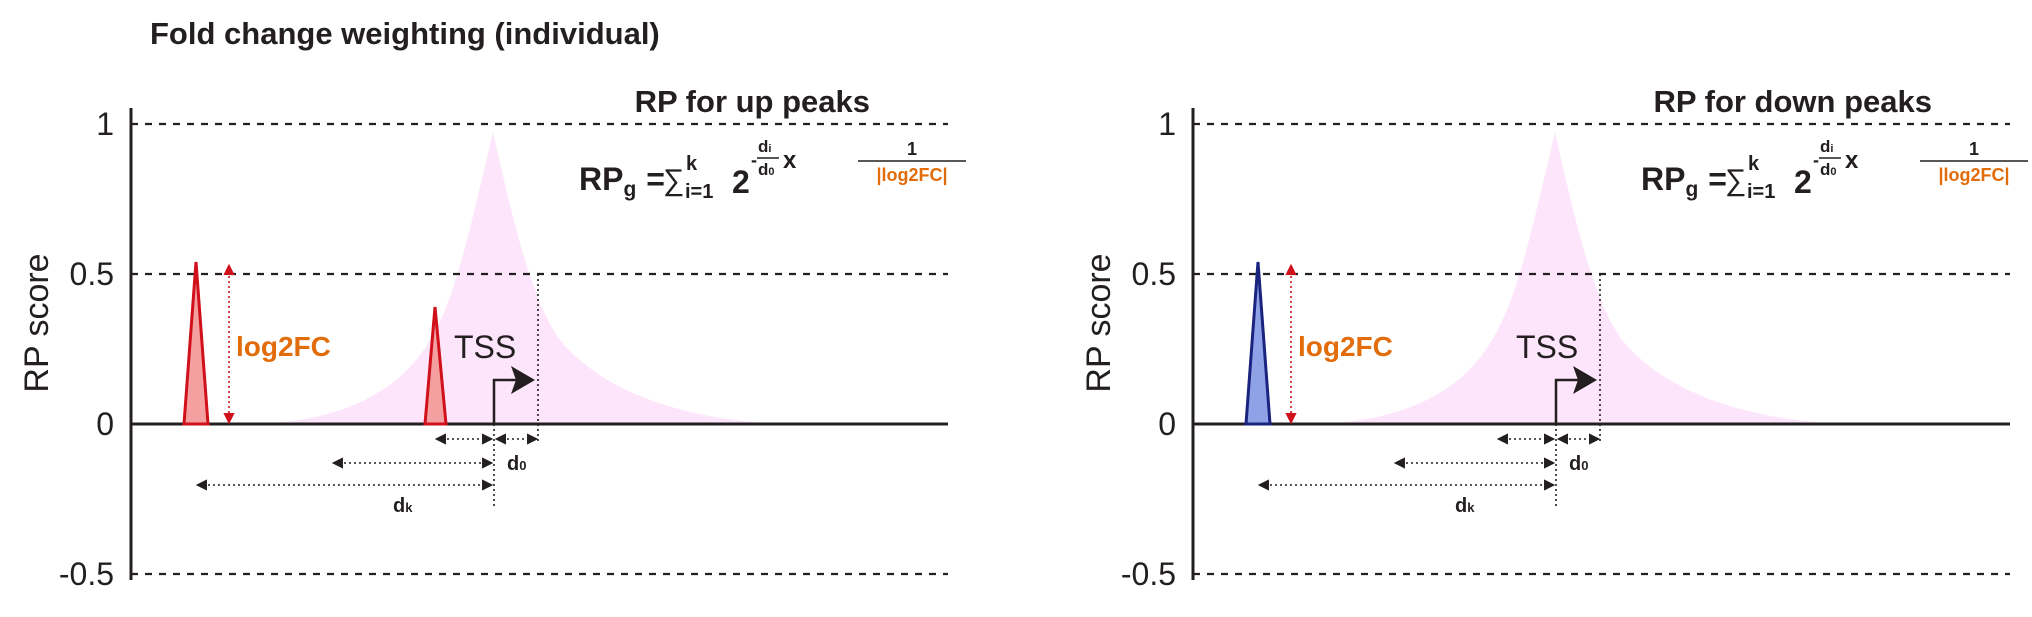 Image resolution: width=2032 pixels, height=617 pixels. I want to click on panel-title: RP for down peaks, so click(1793, 101).